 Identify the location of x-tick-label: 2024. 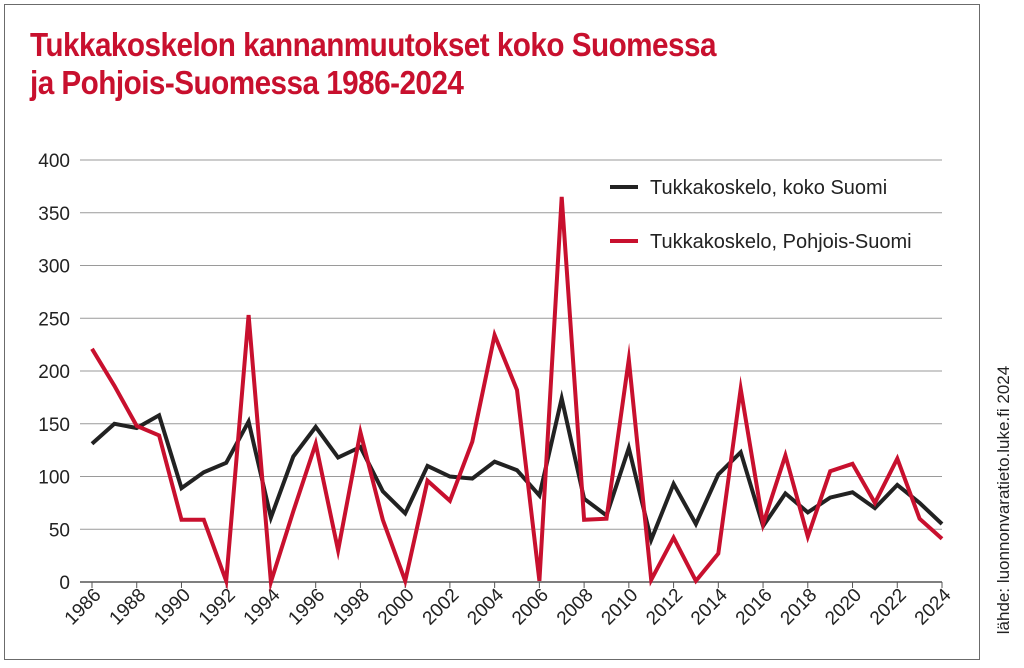
(933, 606).